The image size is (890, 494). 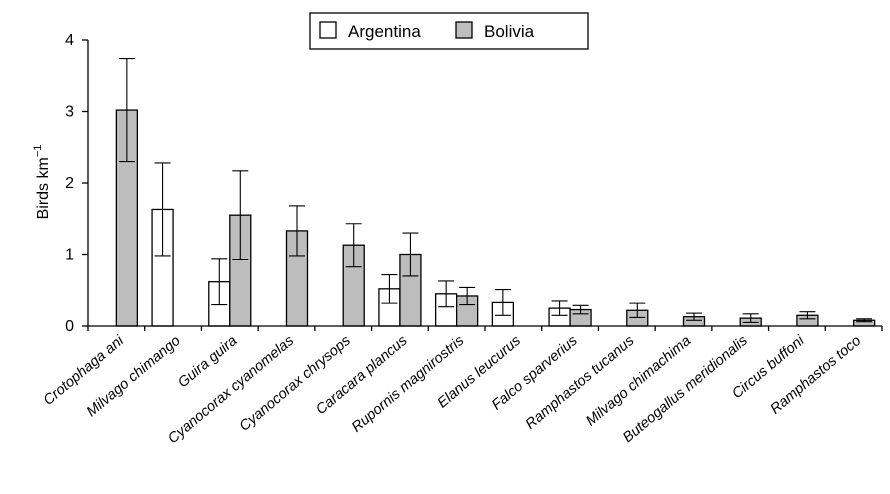 I want to click on y-axis-title: Birds km−1, so click(x=42, y=182).